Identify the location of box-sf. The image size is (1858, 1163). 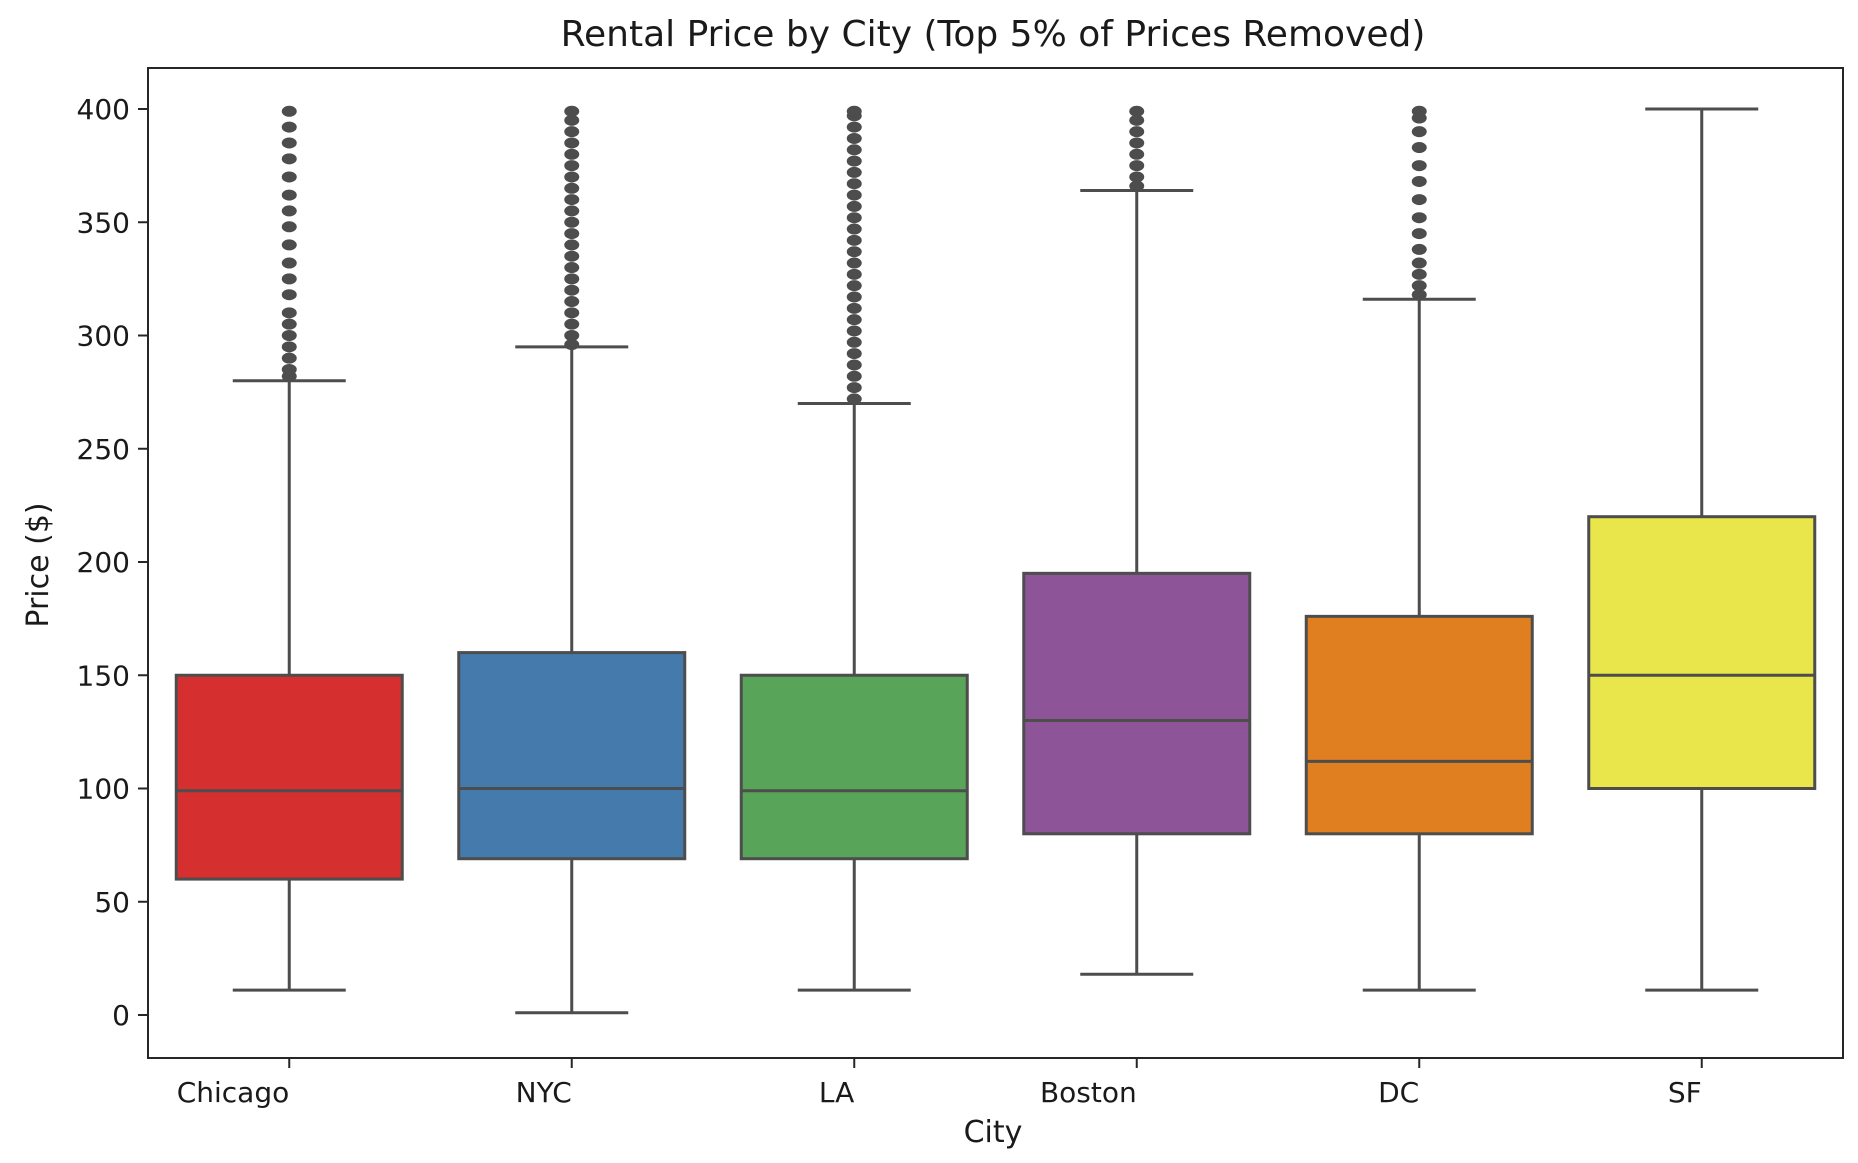
(1702, 652).